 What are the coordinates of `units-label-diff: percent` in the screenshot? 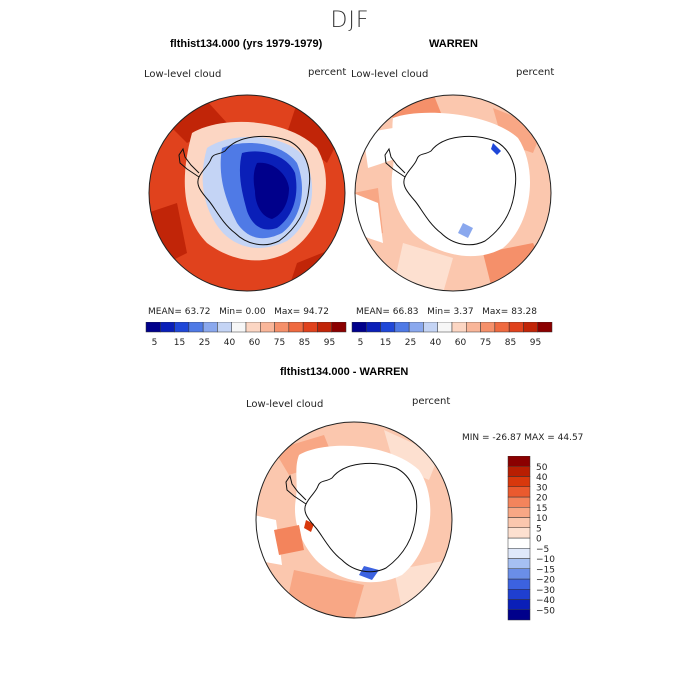 It's located at (431, 401).